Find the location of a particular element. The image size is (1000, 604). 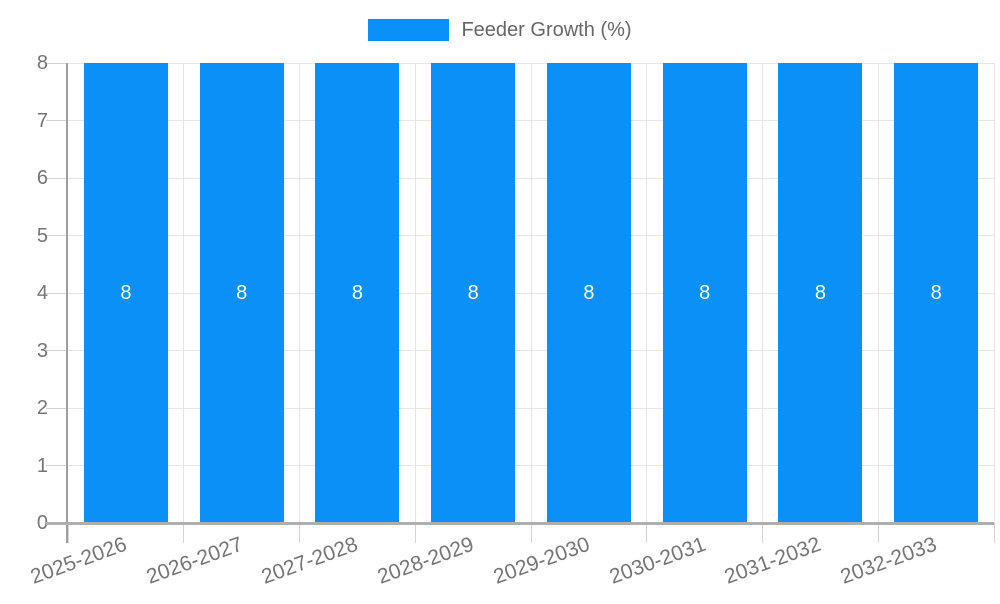

y-tick-label: 5 is located at coordinates (42, 235).